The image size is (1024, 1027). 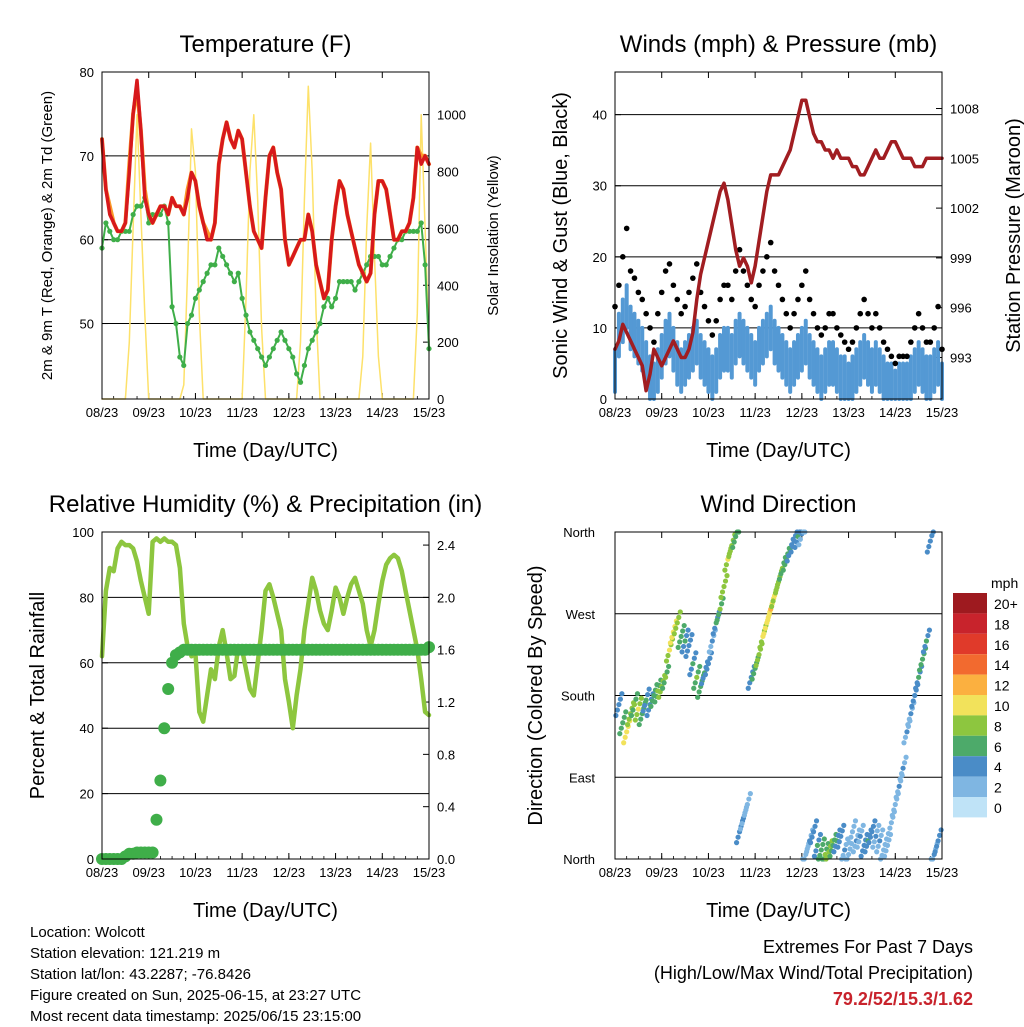 I want to click on y-right-tick-label: 600, so click(x=448, y=228).